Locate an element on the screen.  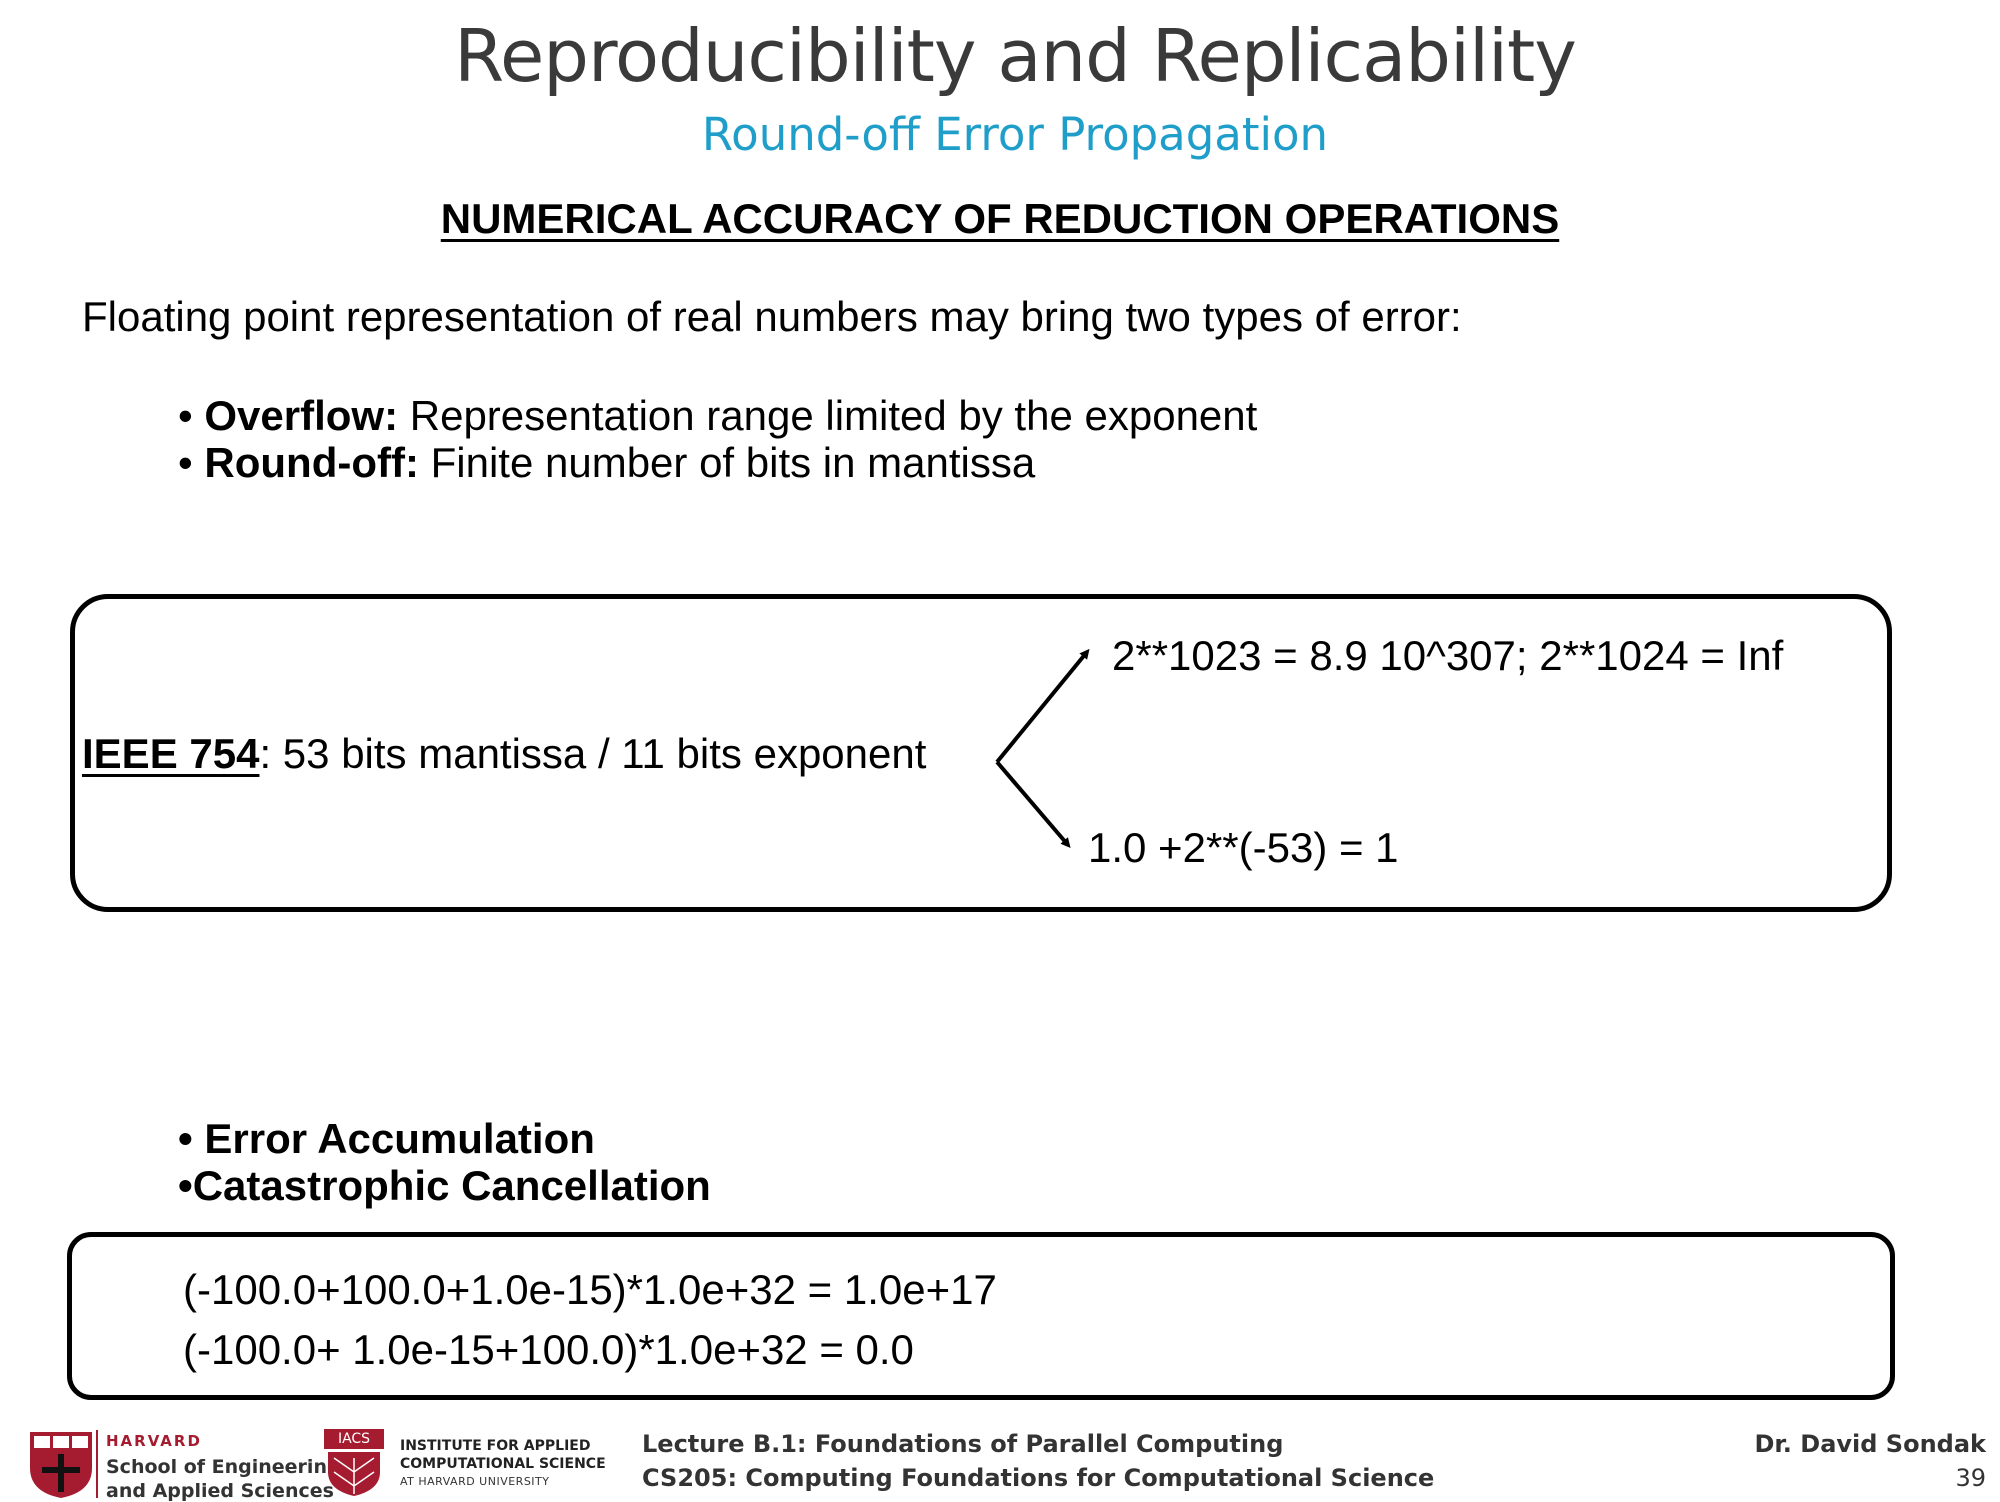
bullet-term: Round-off: is located at coordinates (311, 462).